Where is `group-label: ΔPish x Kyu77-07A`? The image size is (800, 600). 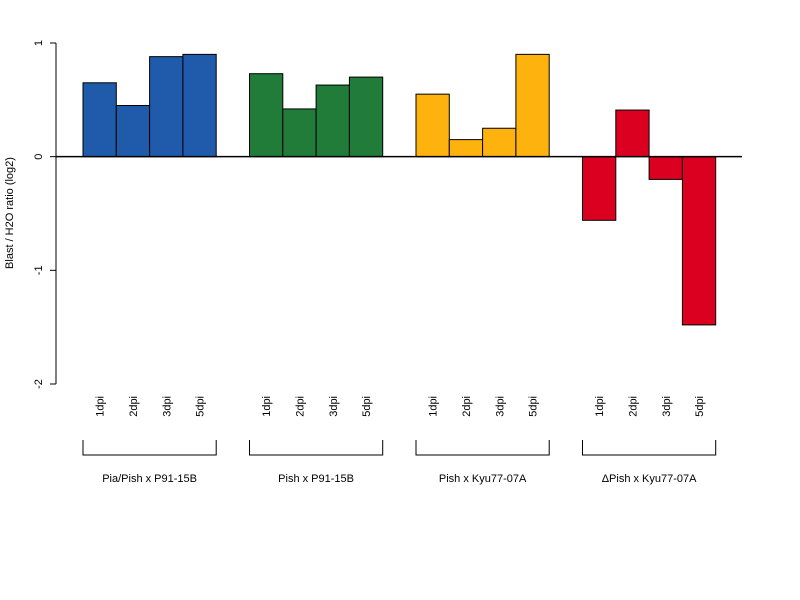
group-label: ΔPish x Kyu77-07A is located at coordinates (649, 479).